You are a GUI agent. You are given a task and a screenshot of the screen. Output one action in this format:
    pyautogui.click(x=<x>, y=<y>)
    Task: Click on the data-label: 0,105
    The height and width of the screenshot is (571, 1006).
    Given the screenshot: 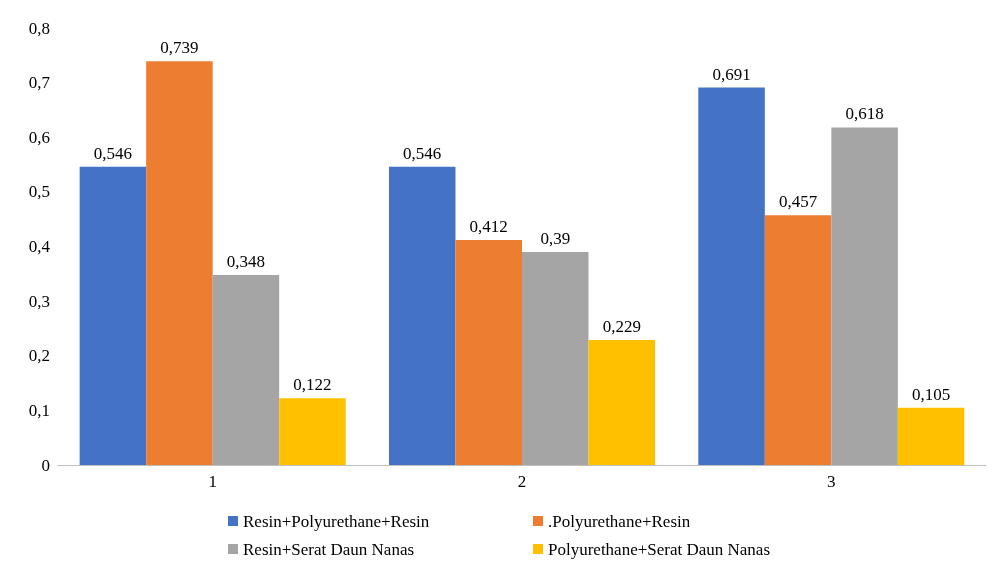 What is the action you would take?
    pyautogui.click(x=931, y=394)
    